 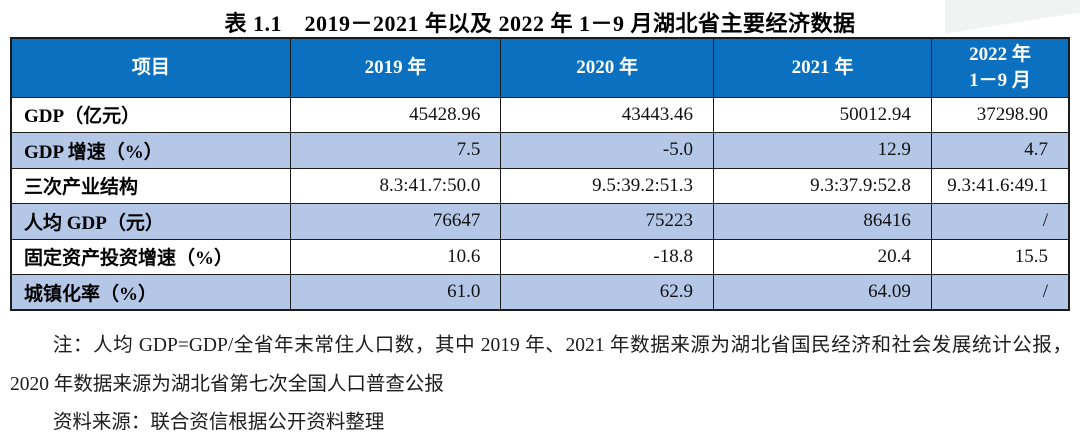 I want to click on value-cell: 76647, so click(x=395, y=221).